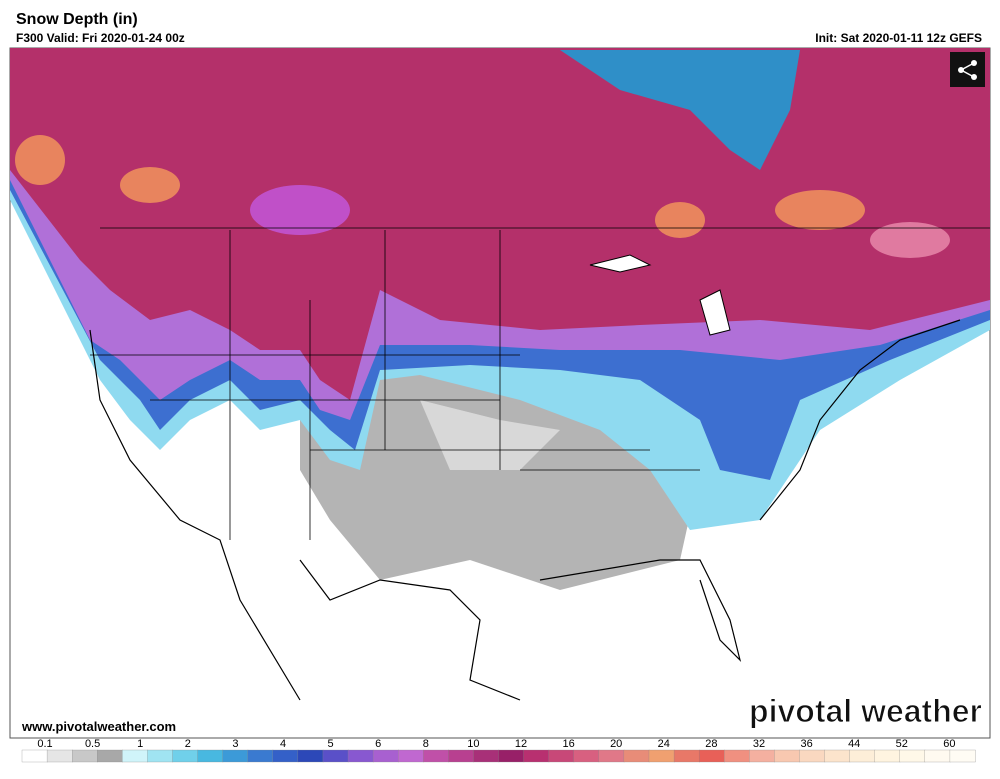 The height and width of the screenshot is (779, 1000). What do you see at coordinates (98, 726) in the screenshot?
I see `website: www.pivotalweather.com` at bounding box center [98, 726].